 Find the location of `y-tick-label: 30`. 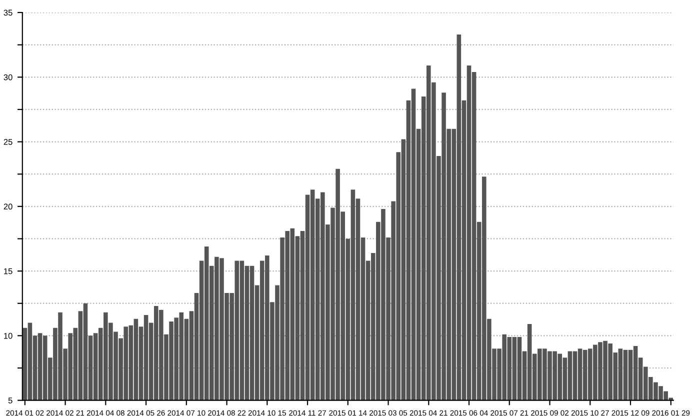

y-tick-label: 30 is located at coordinates (8, 77).